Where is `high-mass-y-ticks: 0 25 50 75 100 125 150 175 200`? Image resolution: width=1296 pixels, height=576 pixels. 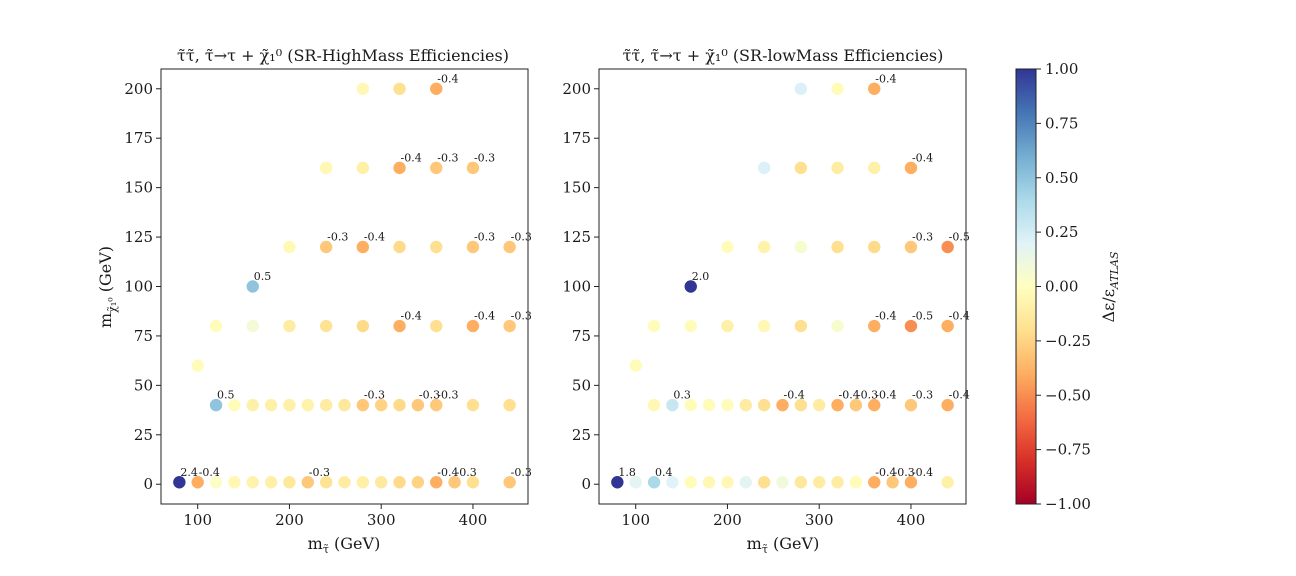
high-mass-y-ticks: 0 25 50 75 100 125 150 175 200 is located at coordinates (142, 286).